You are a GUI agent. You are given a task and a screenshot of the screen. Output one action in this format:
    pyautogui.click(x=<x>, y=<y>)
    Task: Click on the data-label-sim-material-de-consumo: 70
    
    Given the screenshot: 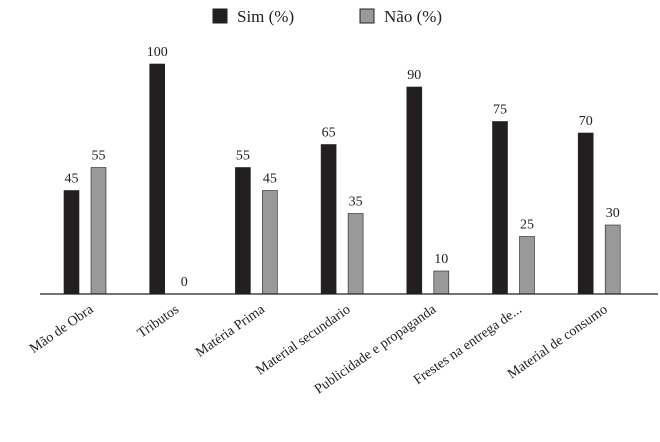 What is the action you would take?
    pyautogui.click(x=586, y=121)
    